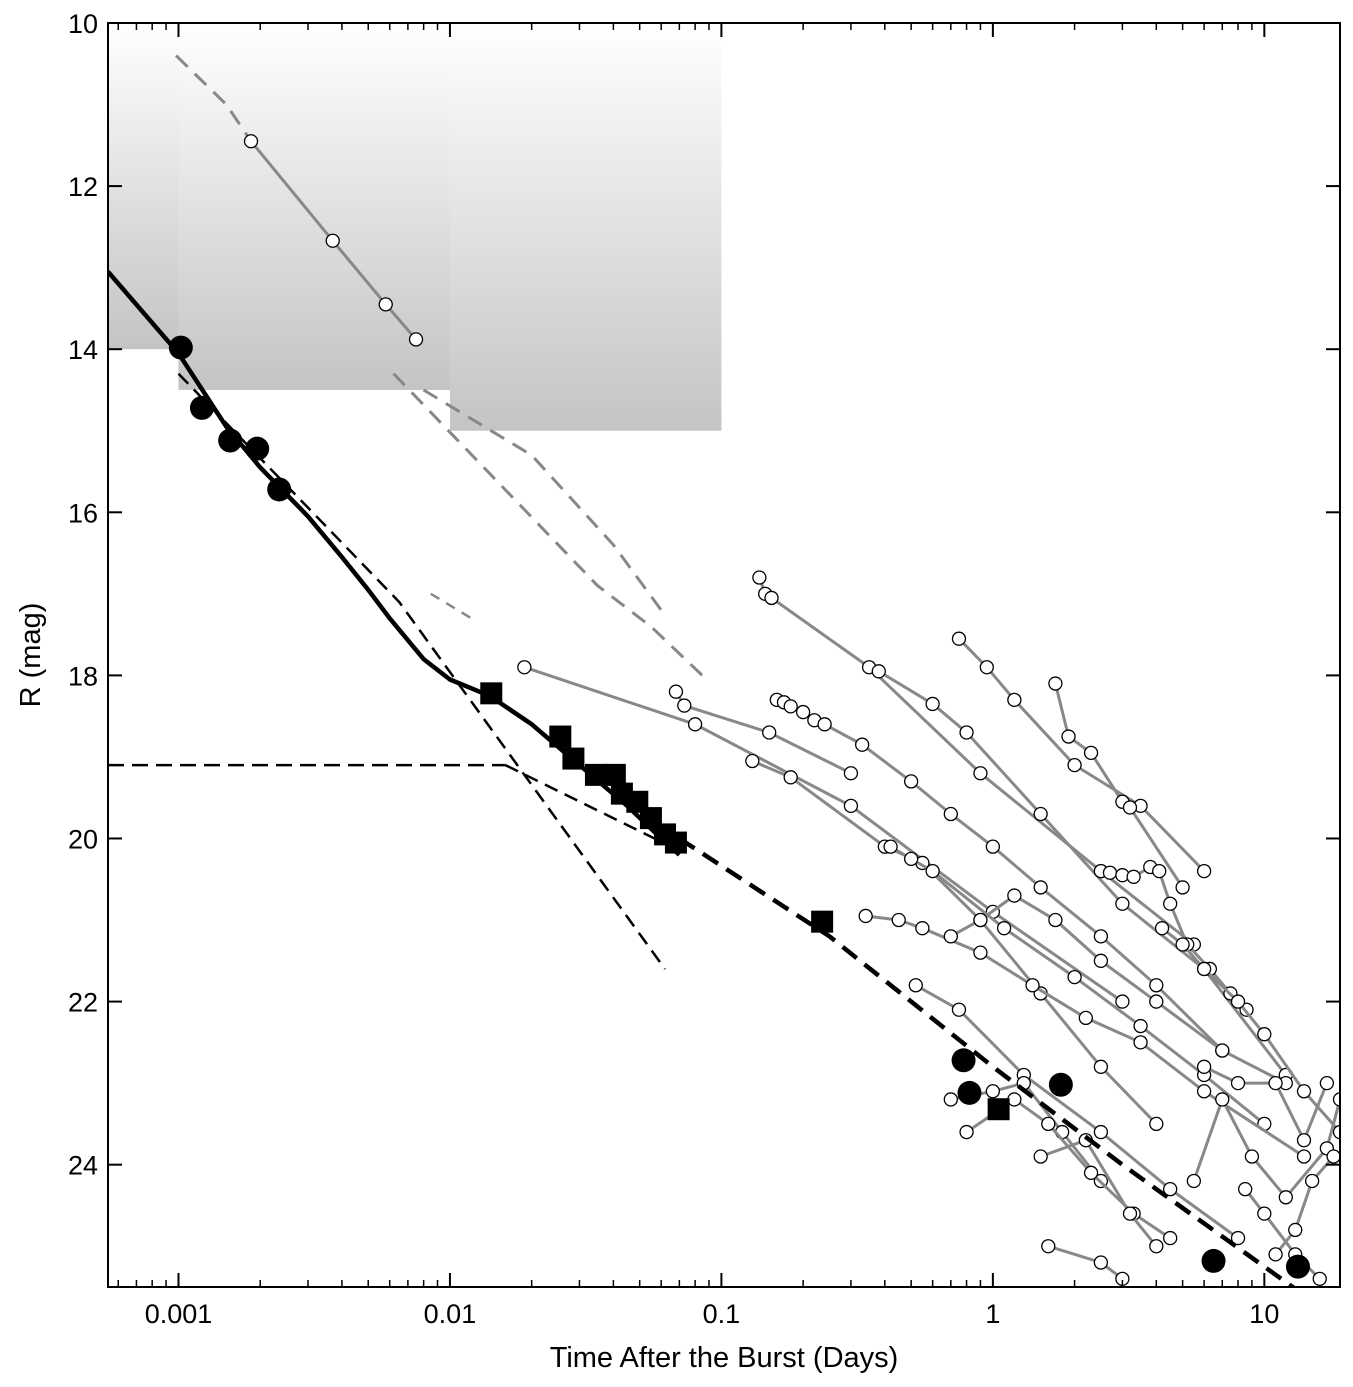 This screenshot has height=1387, width=1353. Describe the element at coordinates (83, 839) in the screenshot. I see `y-tick-label: 20` at that location.